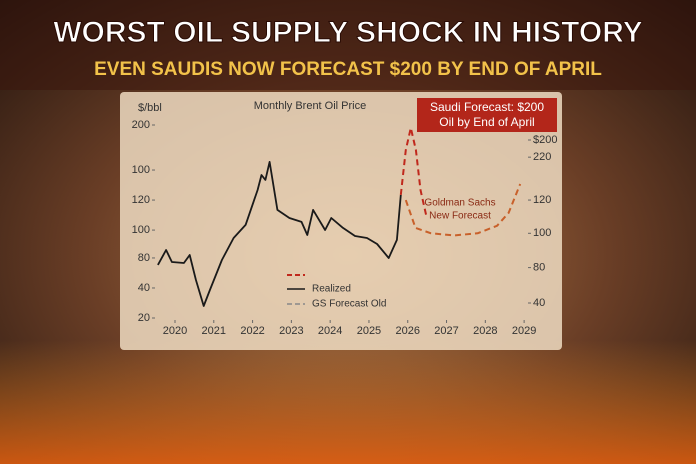 This screenshot has height=464, width=696. I want to click on x-tick-label: 2020, so click(175, 331).